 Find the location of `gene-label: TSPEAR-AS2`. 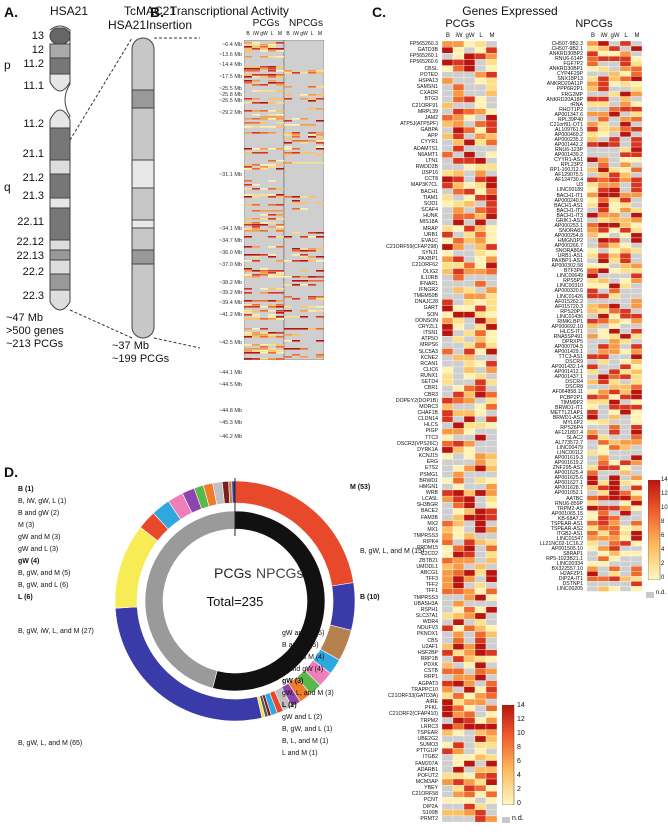

gene-label: TSPEAR-AS2 is located at coordinates (566, 528).